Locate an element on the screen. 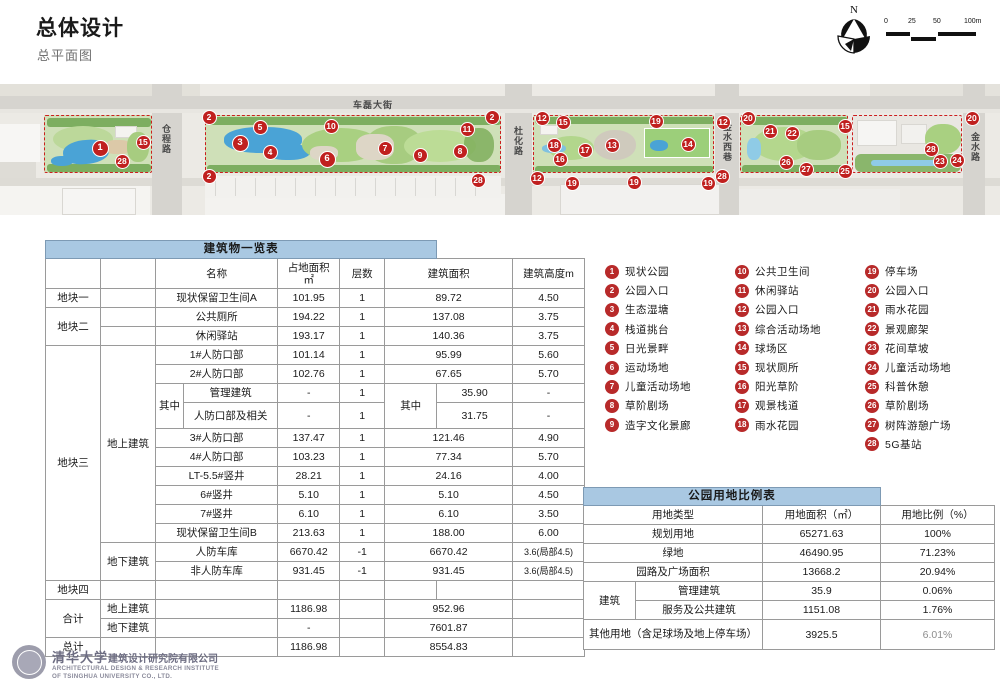  legend-item: 16 阳光草阶 is located at coordinates (800, 386).